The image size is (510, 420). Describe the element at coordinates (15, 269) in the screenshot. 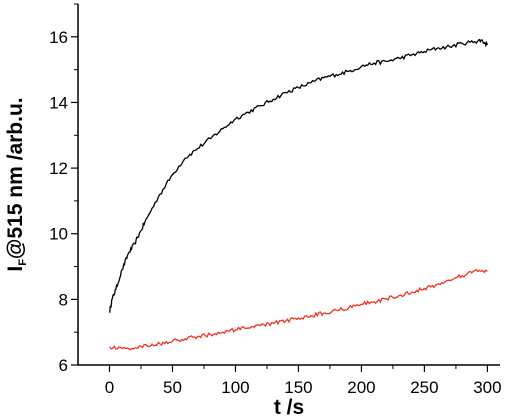

I see `y-axis-title-main: I` at that location.